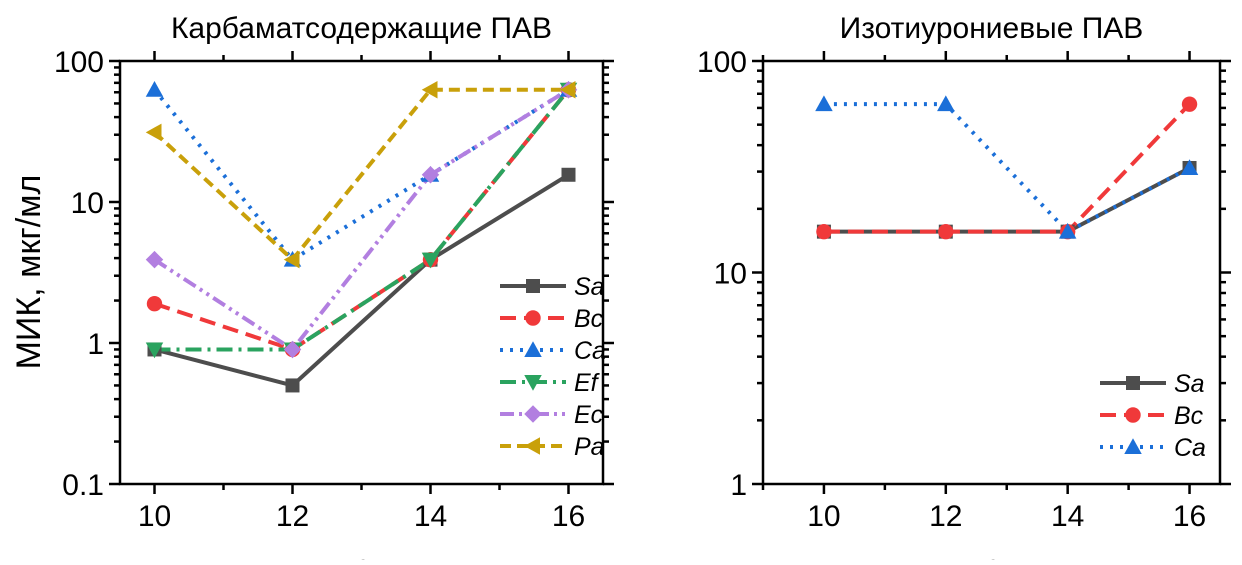 The height and width of the screenshot is (565, 1242). Describe the element at coordinates (589, 415) in the screenshot. I see `legend-label-ec: Ec` at that location.